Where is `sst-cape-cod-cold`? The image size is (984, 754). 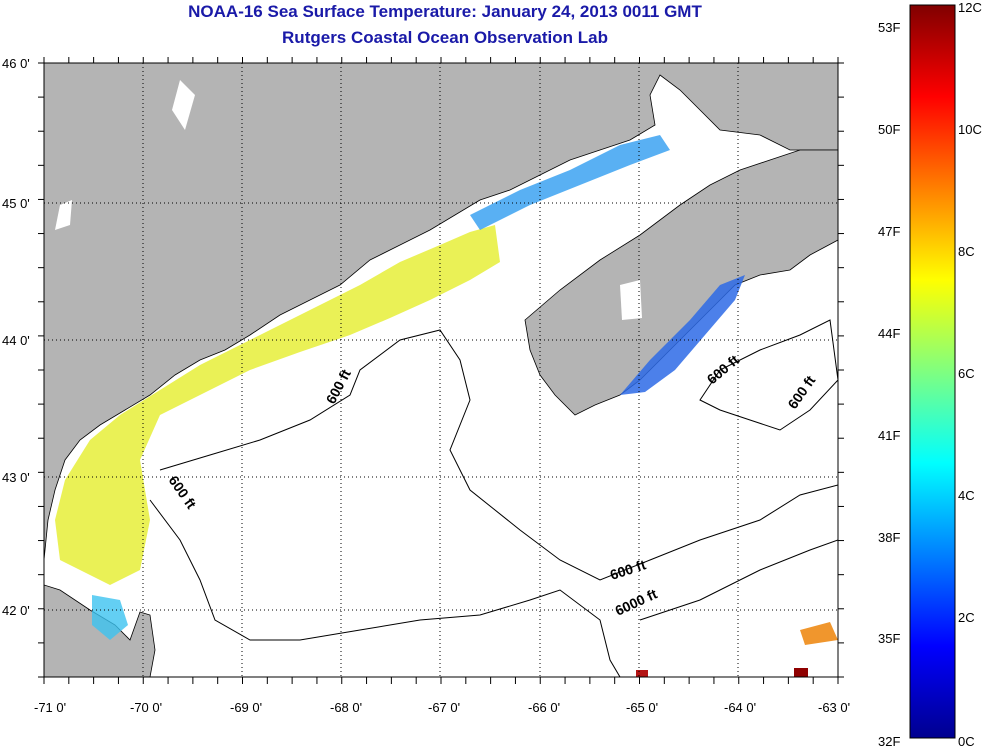 sst-cape-cod-cold is located at coordinates (110, 617).